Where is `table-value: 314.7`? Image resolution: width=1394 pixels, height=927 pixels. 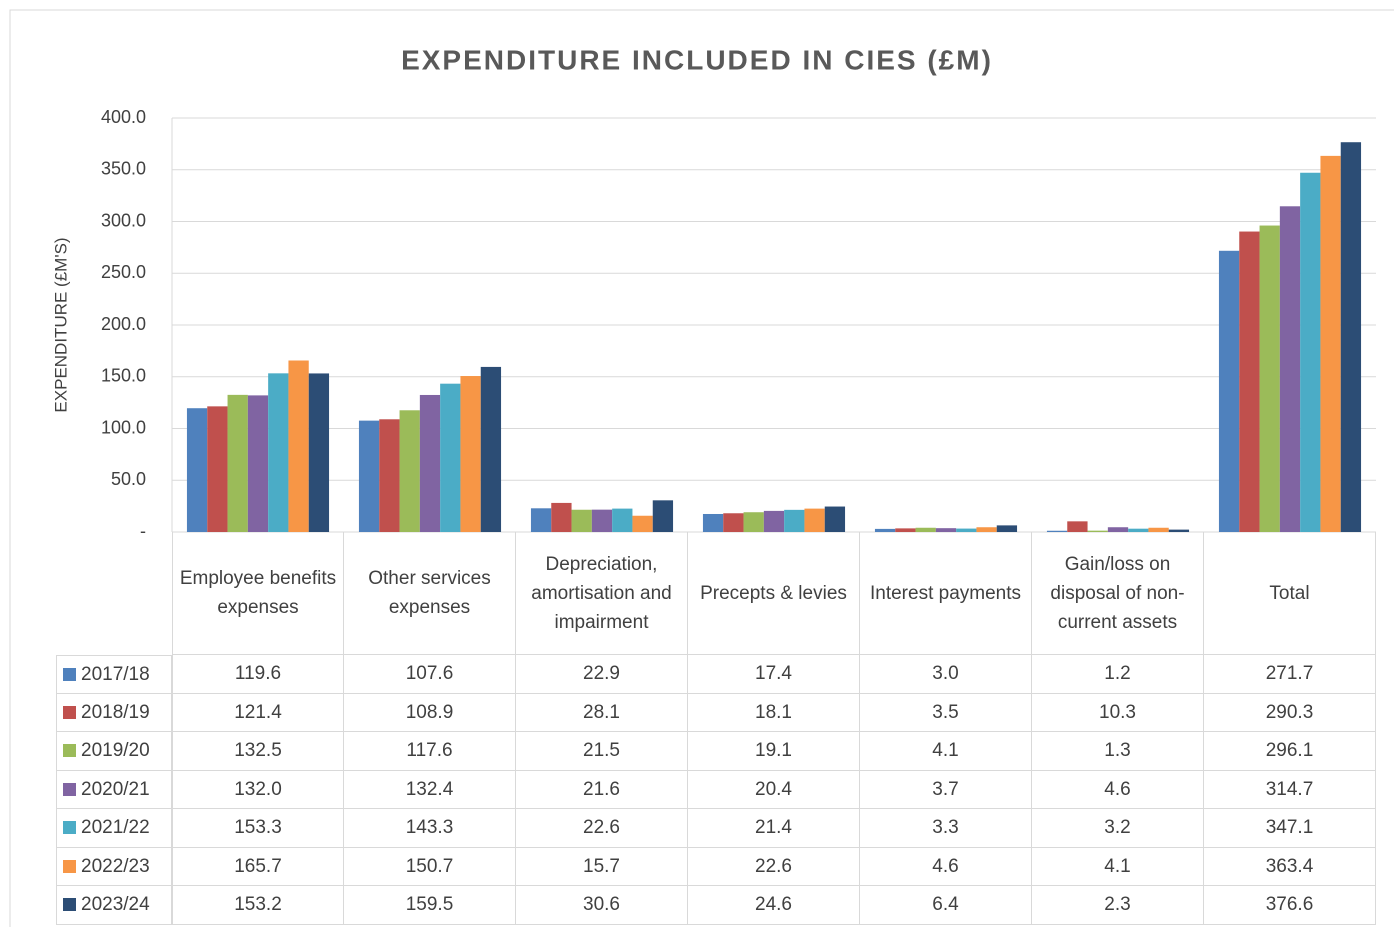
table-value: 314.7 is located at coordinates (1290, 789).